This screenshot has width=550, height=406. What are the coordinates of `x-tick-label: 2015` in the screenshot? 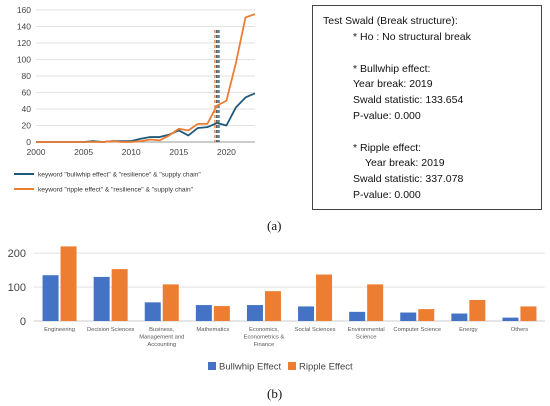 It's located at (178, 152).